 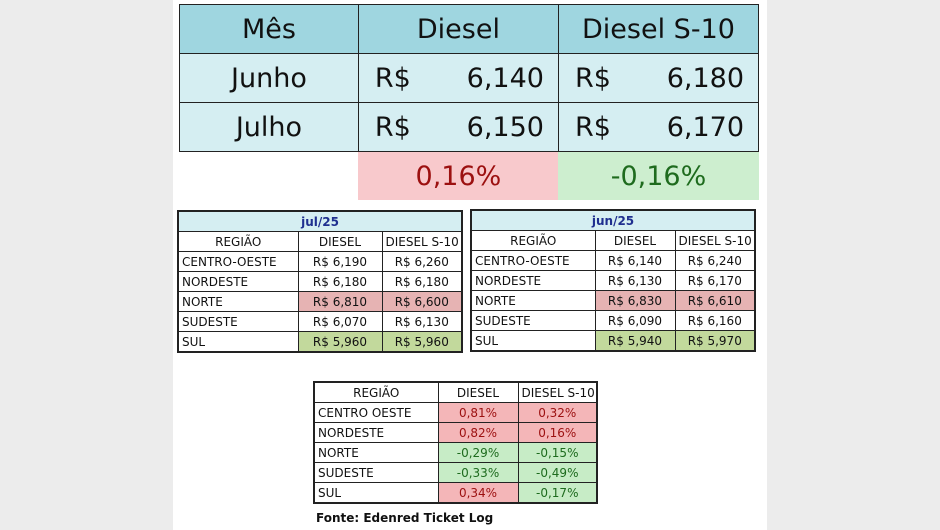 What do you see at coordinates (340, 261) in the screenshot?
I see `diesel-price: R$ 6,190` at bounding box center [340, 261].